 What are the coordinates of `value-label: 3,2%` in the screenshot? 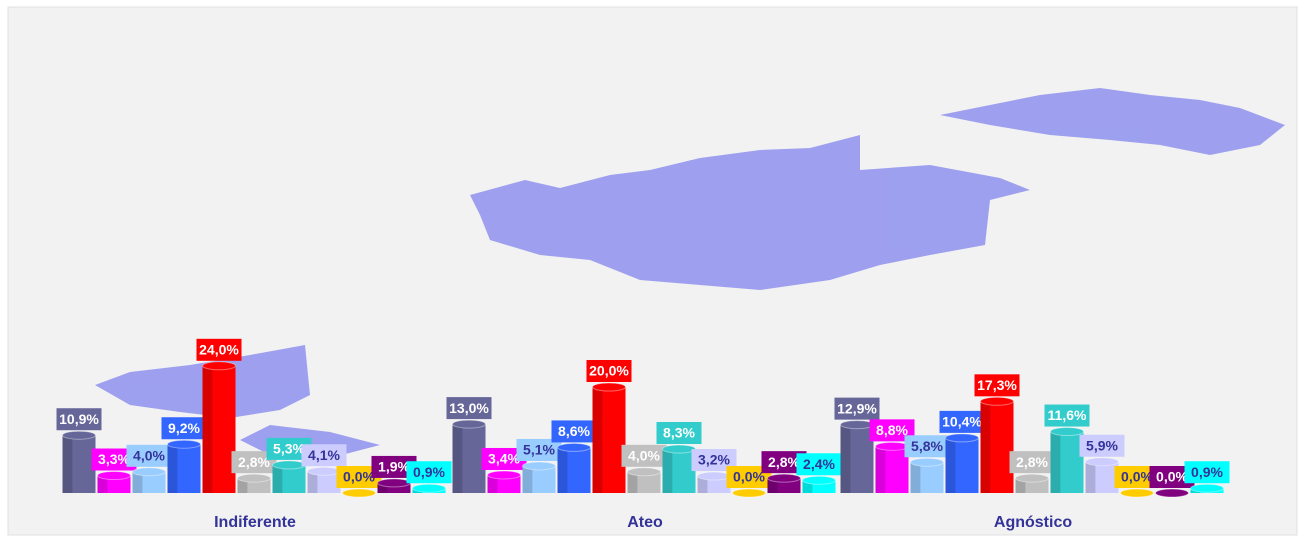 It's located at (714, 460).